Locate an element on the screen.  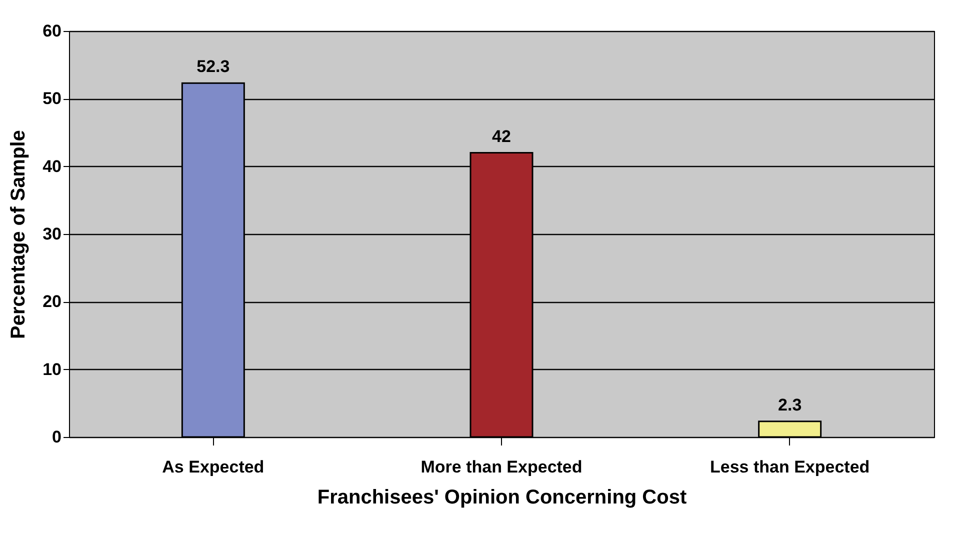
y-tick-label: 20 is located at coordinates (52, 302).